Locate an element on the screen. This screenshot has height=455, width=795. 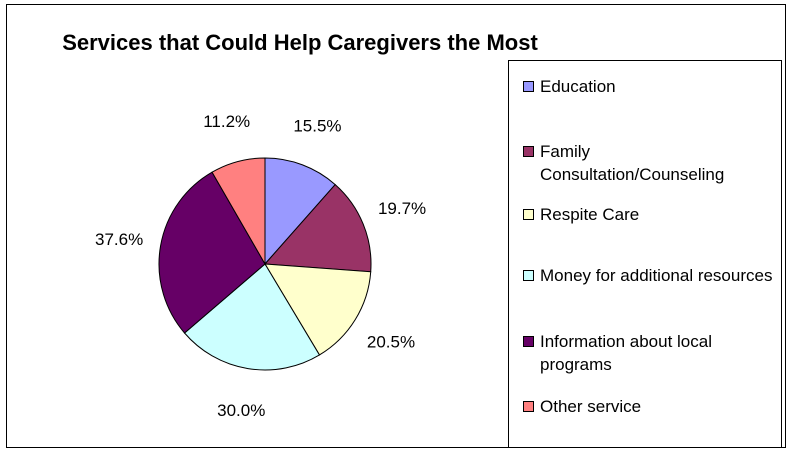
pie-slice-money-for-additional-resources is located at coordinates (252, 317).